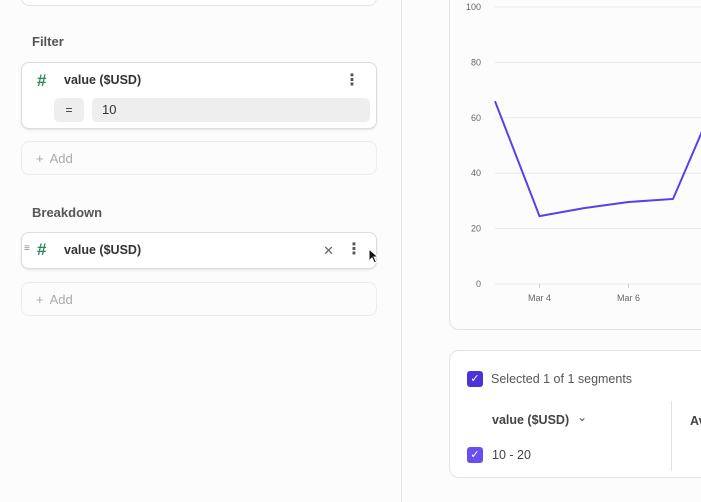  Describe the element at coordinates (473, 7) in the screenshot. I see `y-tick-label: 100` at that location.